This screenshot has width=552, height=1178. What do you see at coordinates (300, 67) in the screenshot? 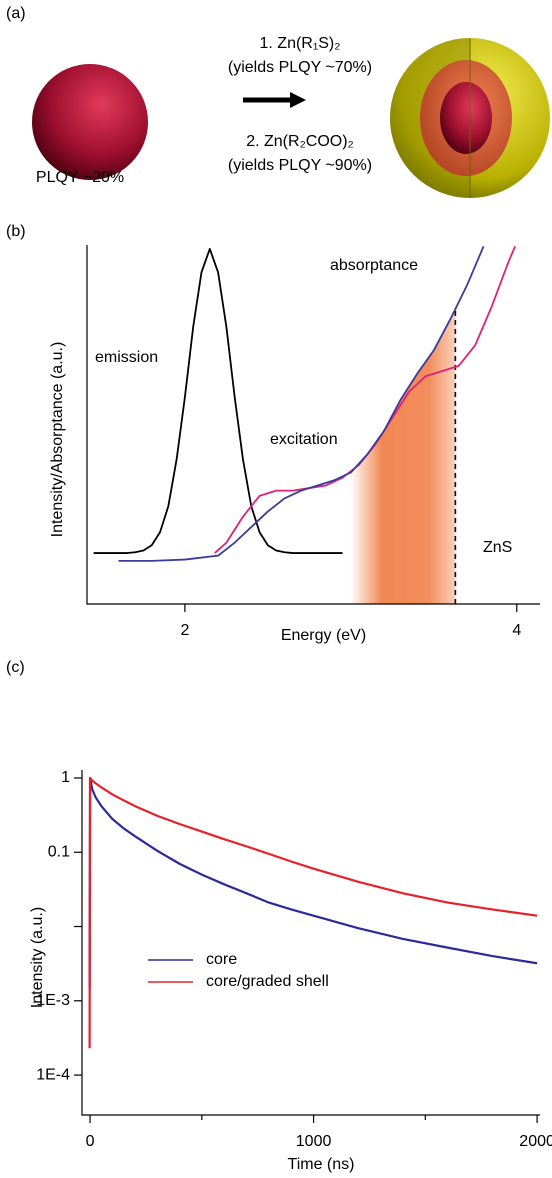
I see `result: (yields PLQY ~70%)` at bounding box center [300, 67].